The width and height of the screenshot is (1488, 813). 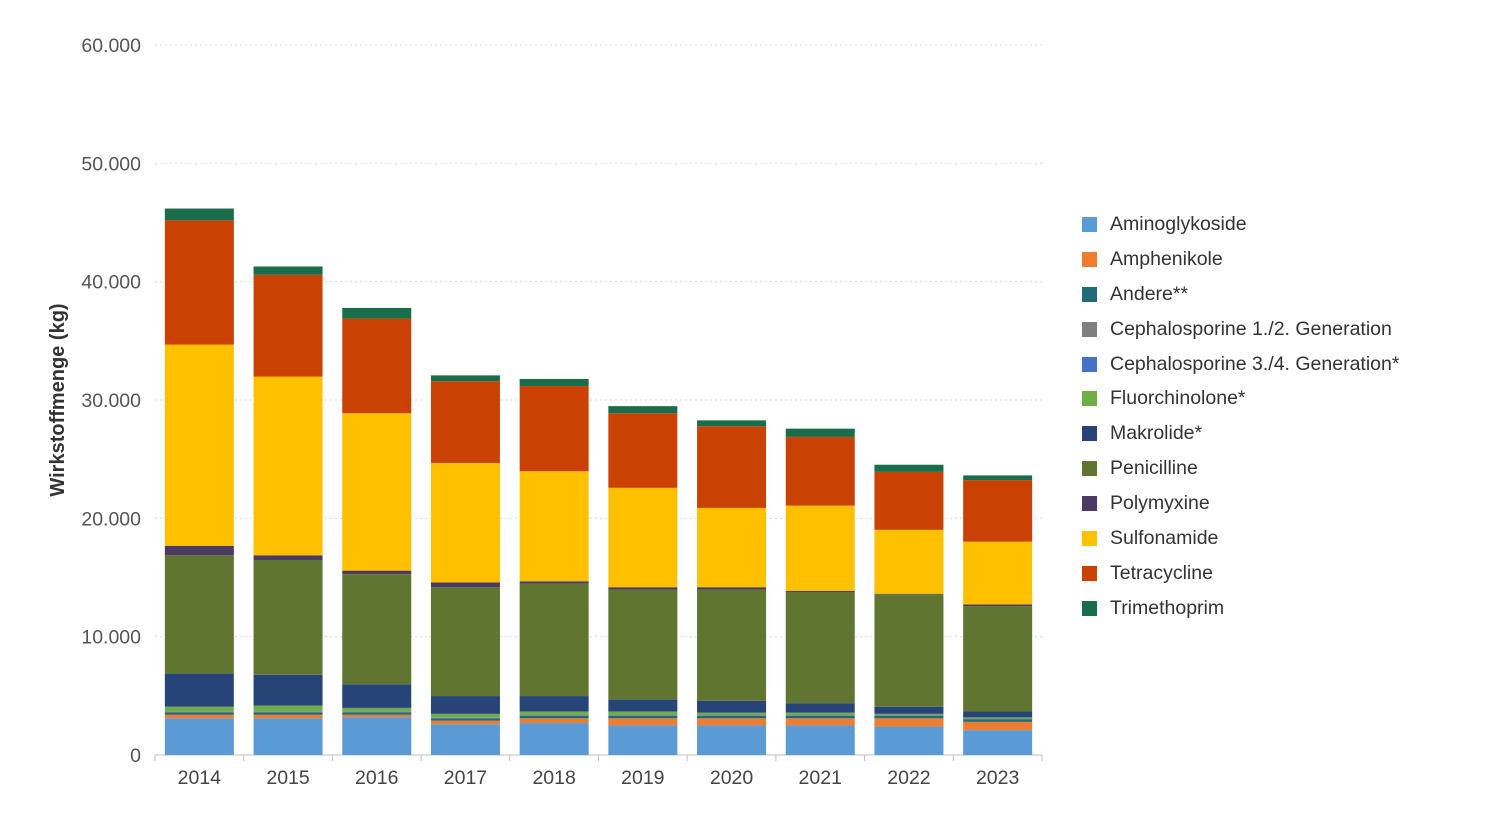 What do you see at coordinates (111, 519) in the screenshot?
I see `y-tick-label: 20.000` at bounding box center [111, 519].